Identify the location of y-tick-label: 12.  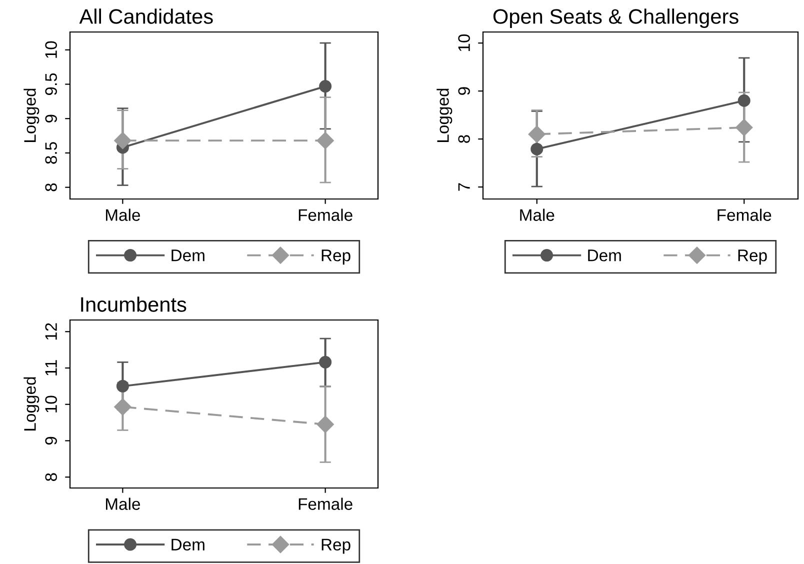
(51, 331).